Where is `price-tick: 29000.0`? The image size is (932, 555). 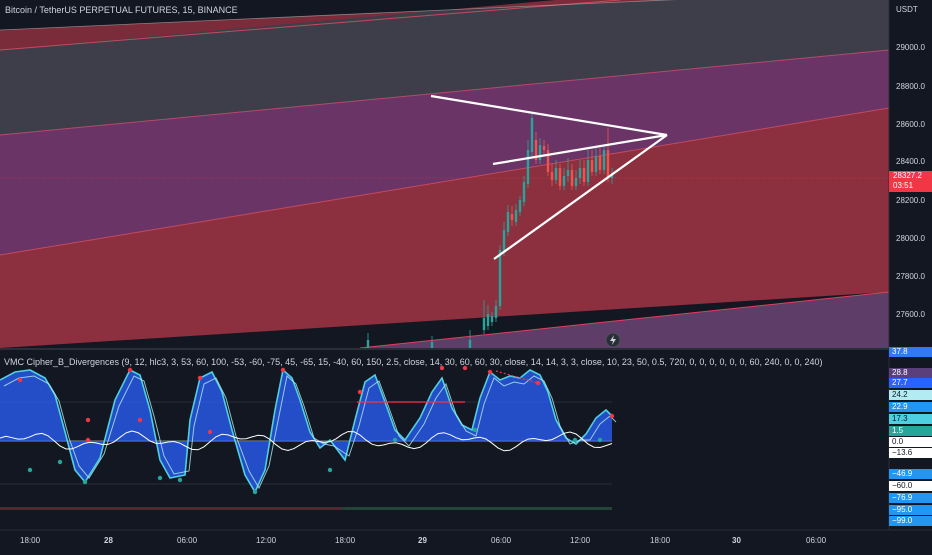
price-tick: 29000.0 is located at coordinates (910, 47).